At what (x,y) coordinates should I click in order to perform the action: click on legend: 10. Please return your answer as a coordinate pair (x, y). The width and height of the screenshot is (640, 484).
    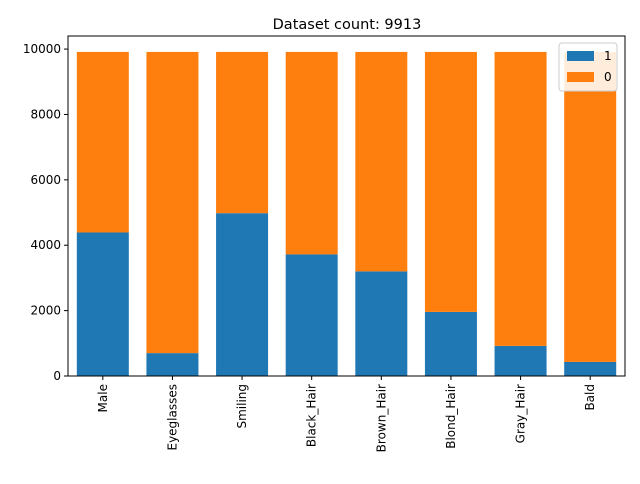
    Looking at the image, I should click on (588, 67).